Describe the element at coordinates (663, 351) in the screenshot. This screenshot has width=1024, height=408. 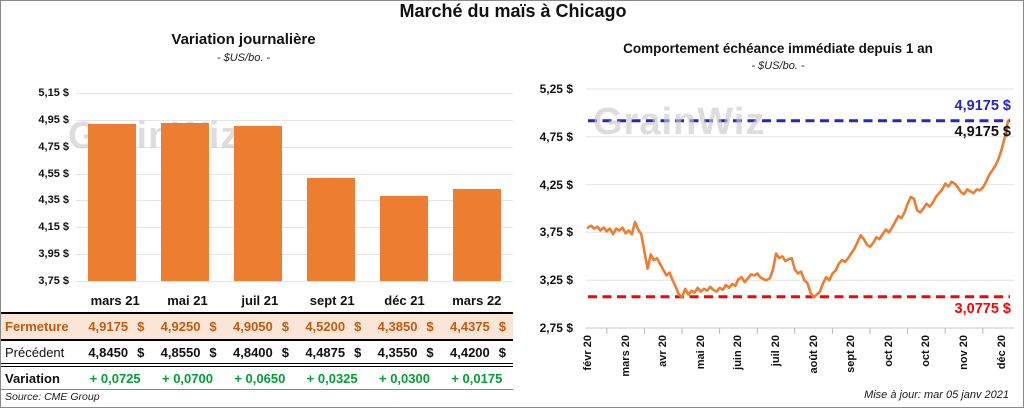
I see `x-tick-label: avr 20` at that location.